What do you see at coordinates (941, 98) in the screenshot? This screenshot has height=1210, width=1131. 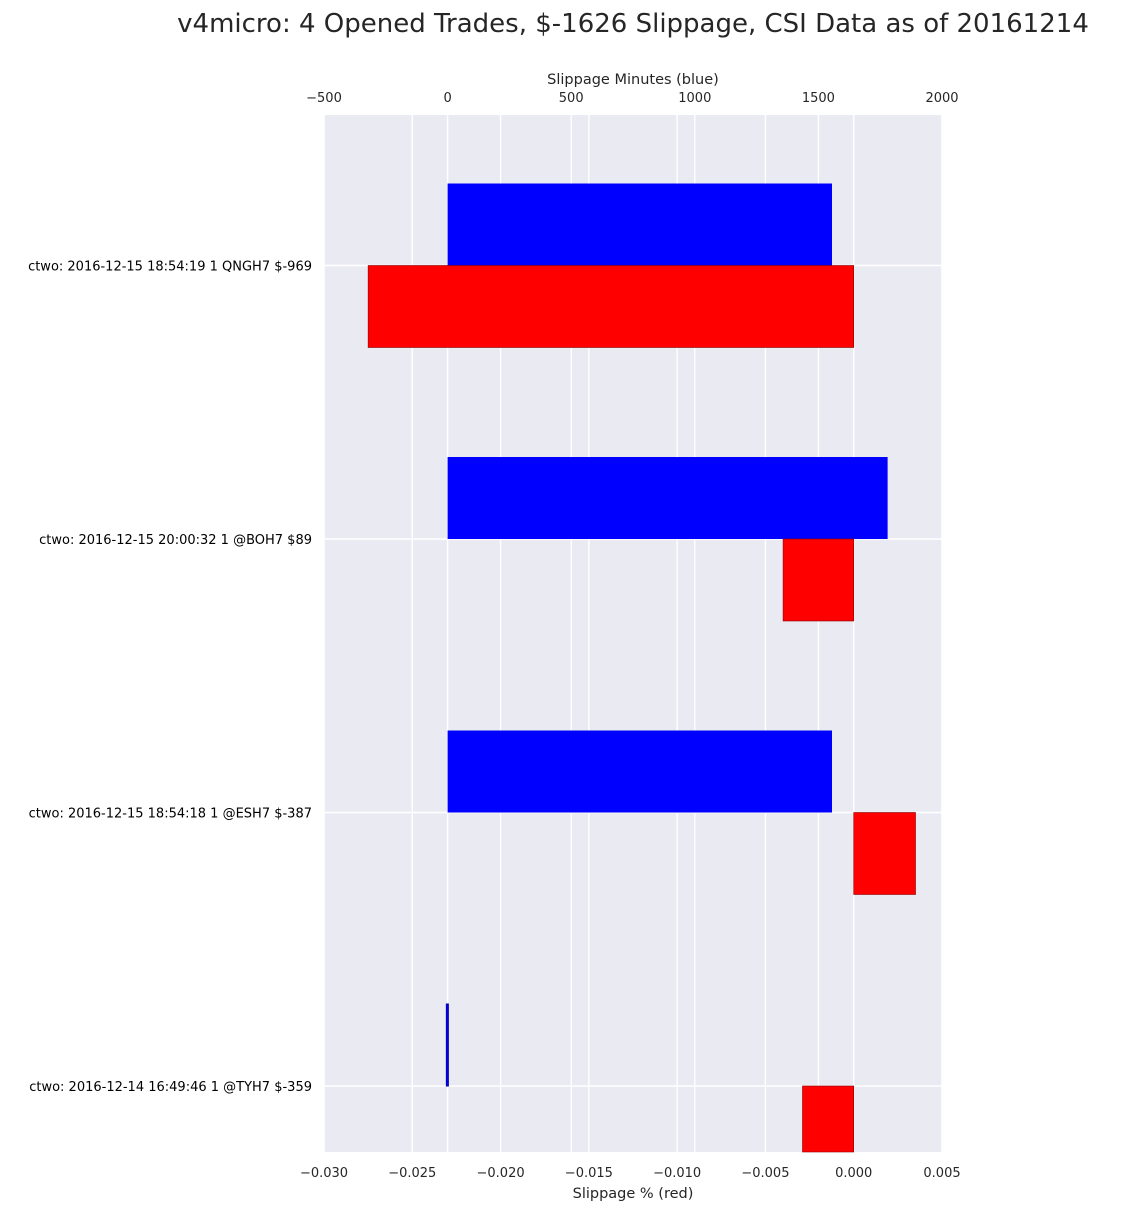 I see `top-tick-label: 2000` at bounding box center [941, 98].